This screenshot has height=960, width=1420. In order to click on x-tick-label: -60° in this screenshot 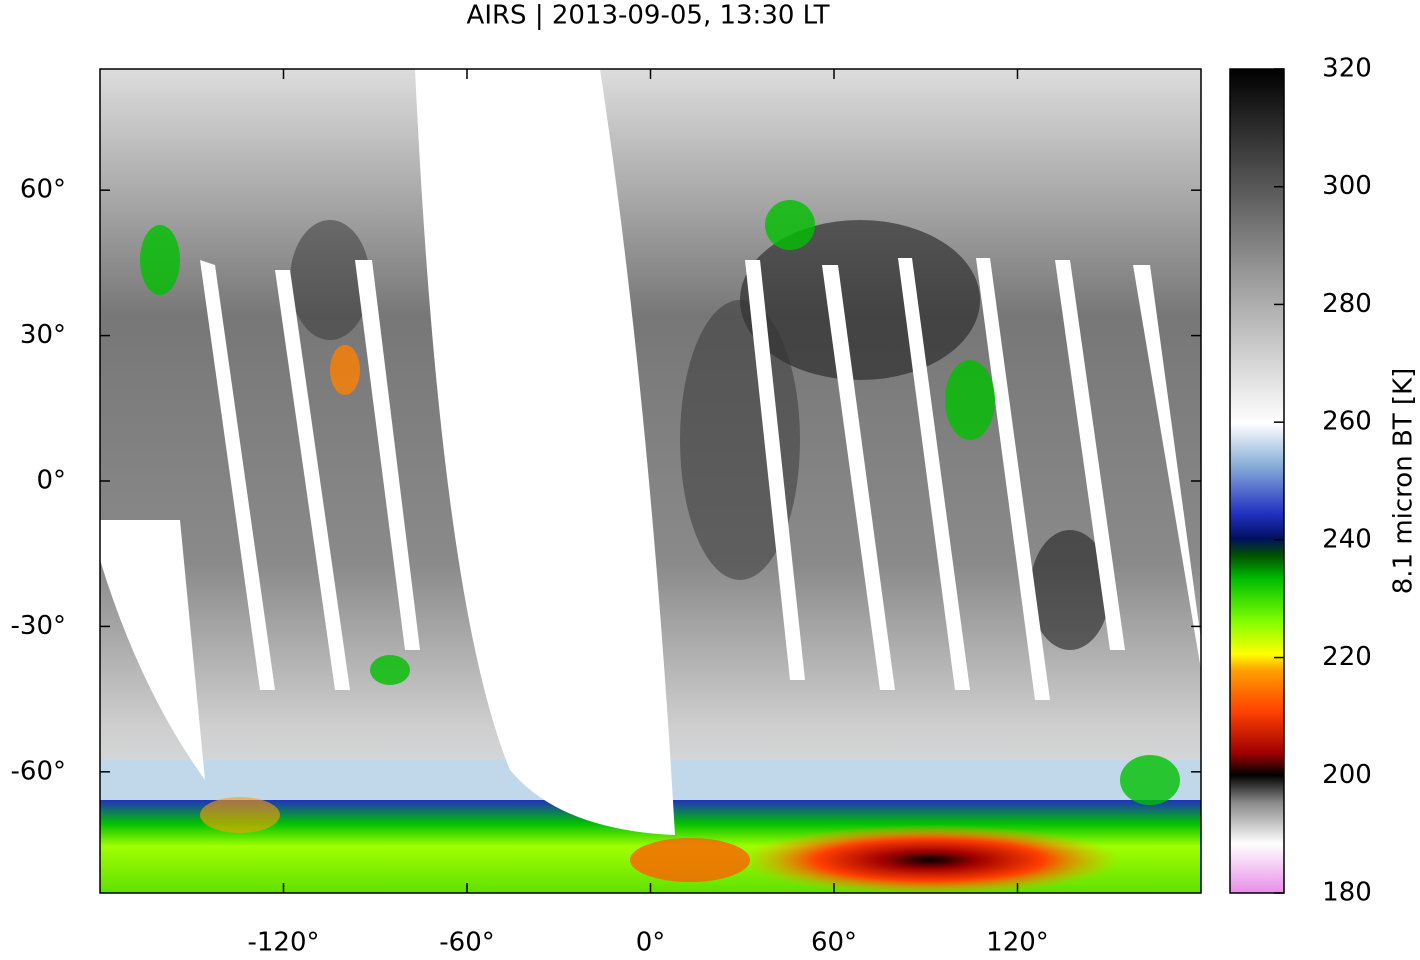, I will do `click(466, 942)`.